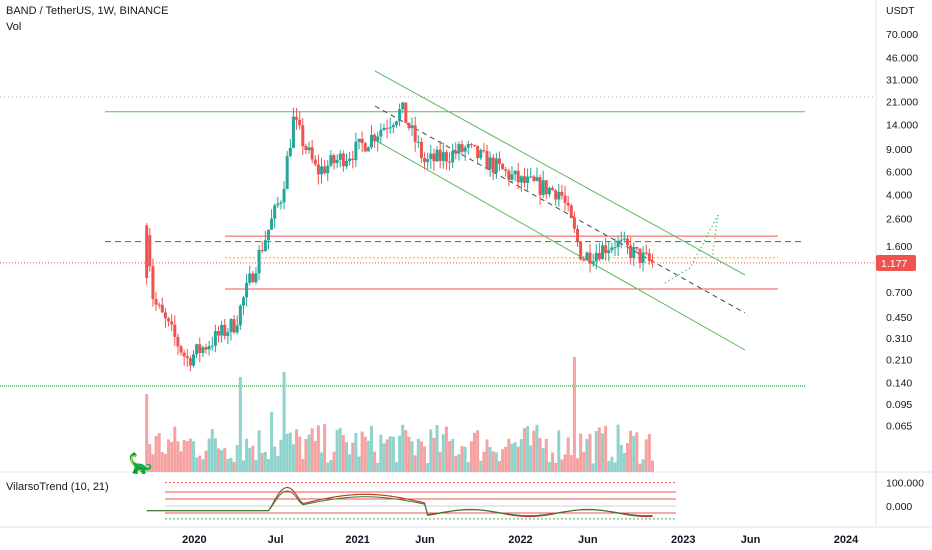 The image size is (932, 550). What do you see at coordinates (900, 11) in the screenshot?
I see `currency-label: USDT` at bounding box center [900, 11].